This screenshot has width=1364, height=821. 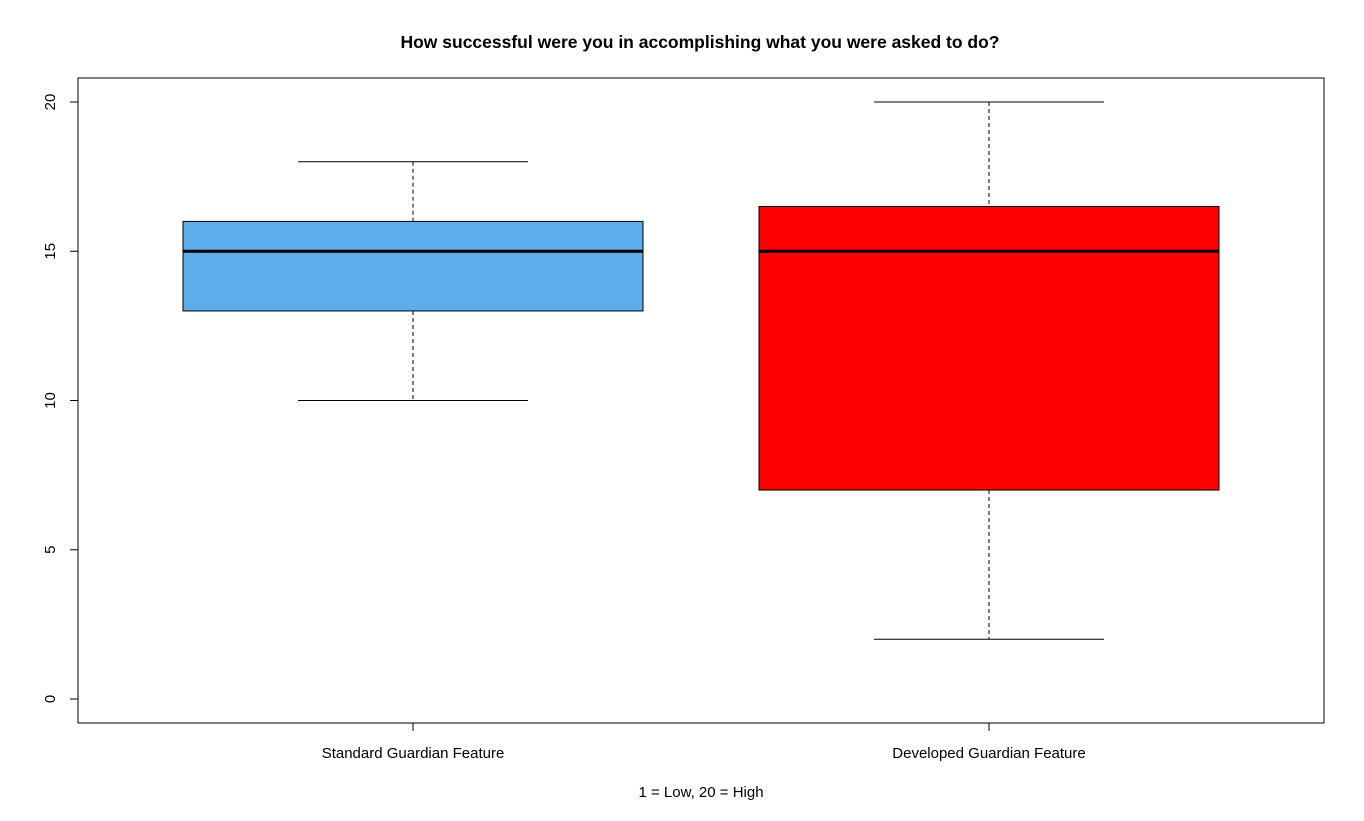 I want to click on x-axis-label: 1 = Low, 20 = High, so click(x=700, y=792).